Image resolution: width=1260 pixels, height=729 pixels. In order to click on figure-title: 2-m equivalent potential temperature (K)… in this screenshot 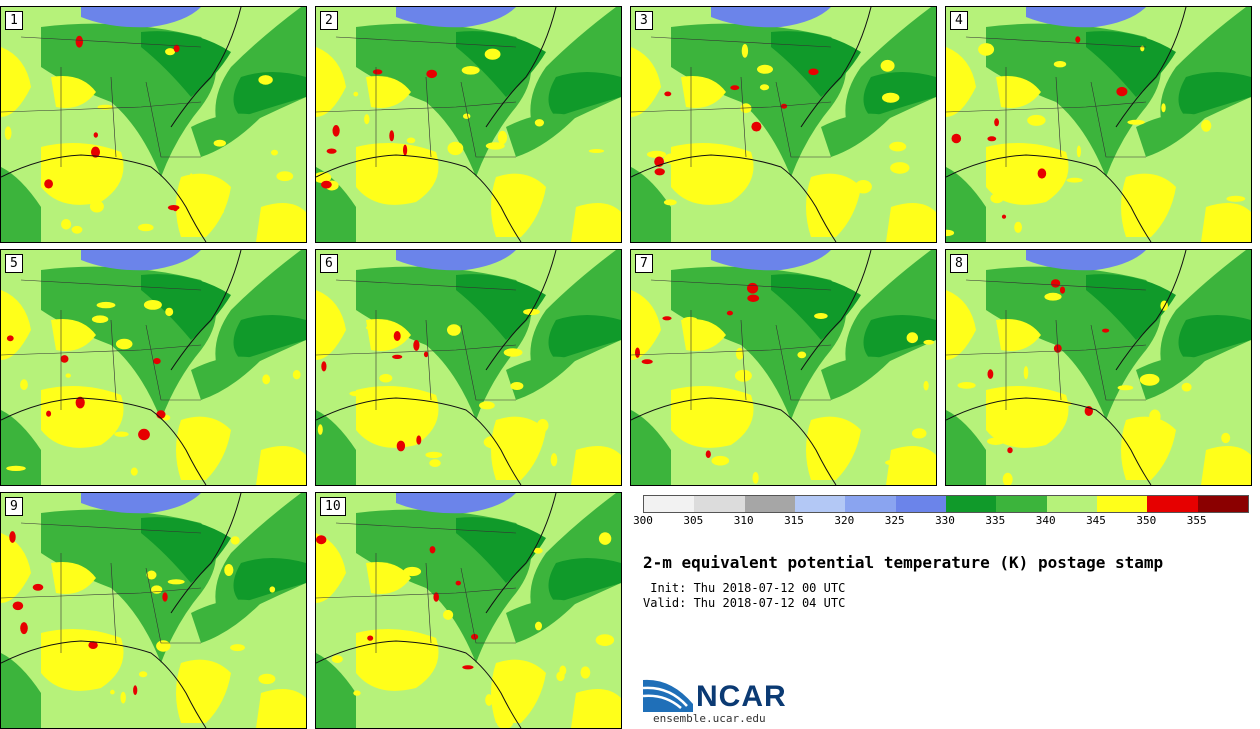, I will do `click(903, 562)`.